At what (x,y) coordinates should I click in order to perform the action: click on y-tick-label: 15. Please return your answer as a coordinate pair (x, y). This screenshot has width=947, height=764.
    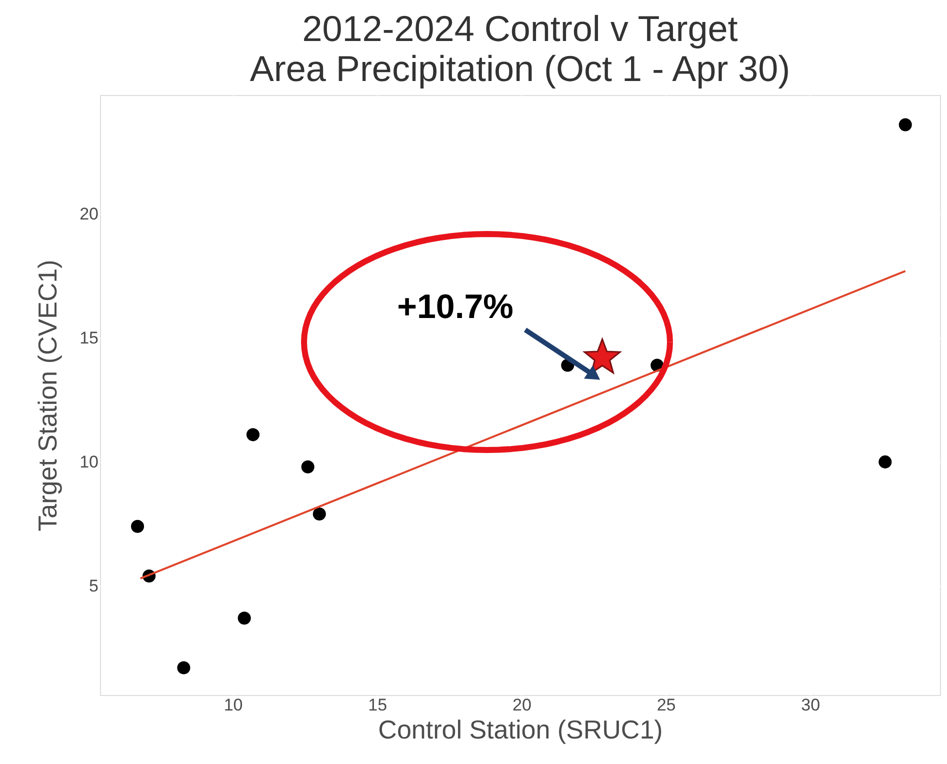
    Looking at the image, I should click on (89, 338).